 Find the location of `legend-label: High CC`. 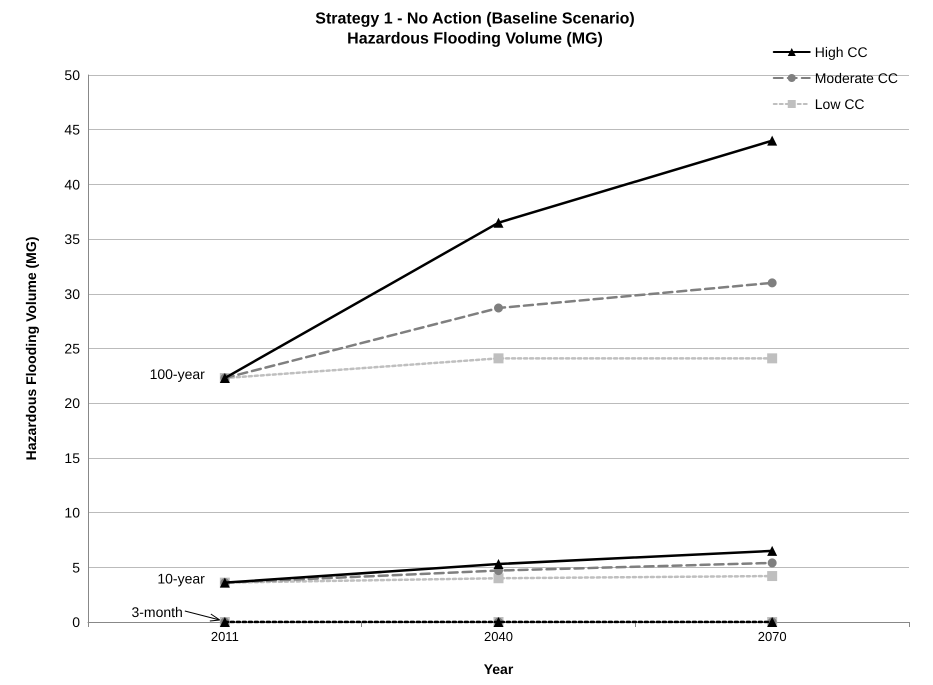

legend-label: High CC is located at coordinates (841, 52).